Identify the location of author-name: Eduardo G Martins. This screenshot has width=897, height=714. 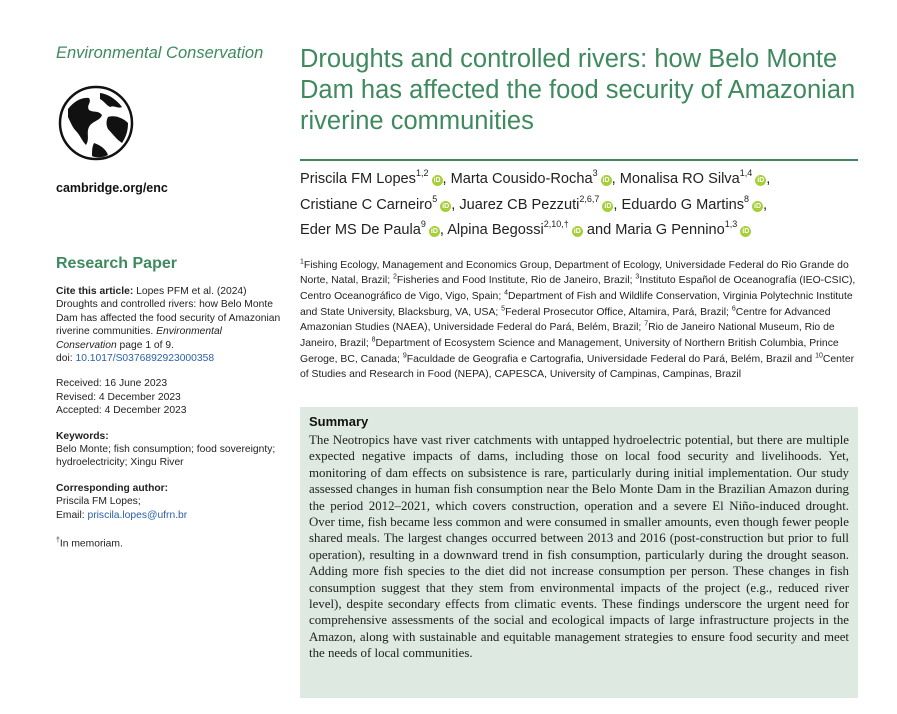
(682, 204).